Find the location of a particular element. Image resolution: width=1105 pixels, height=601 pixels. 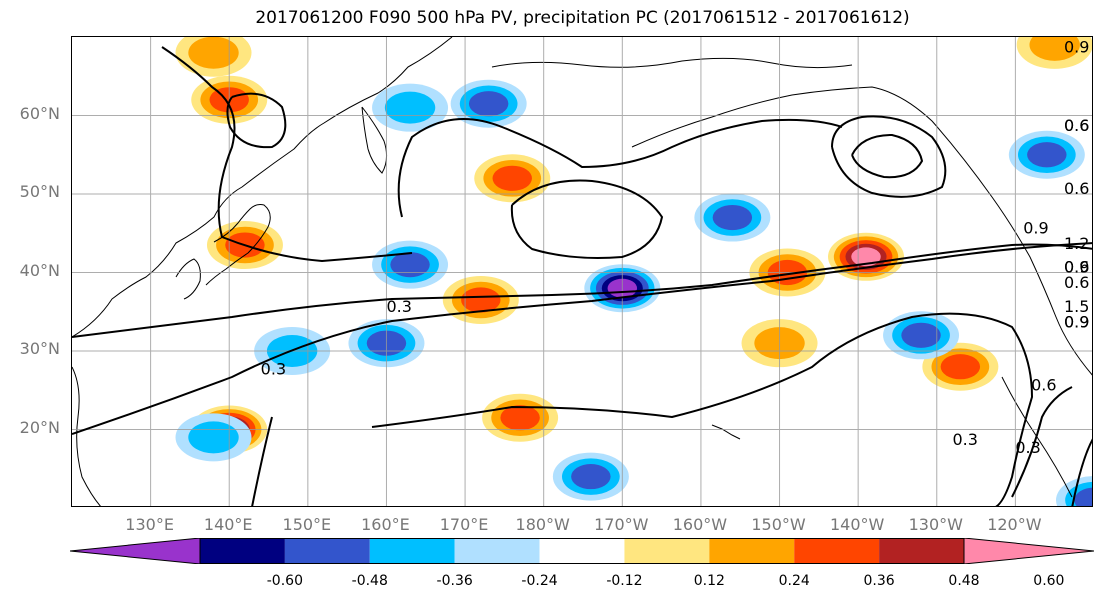

colorbar-outline is located at coordinates (582, 551).